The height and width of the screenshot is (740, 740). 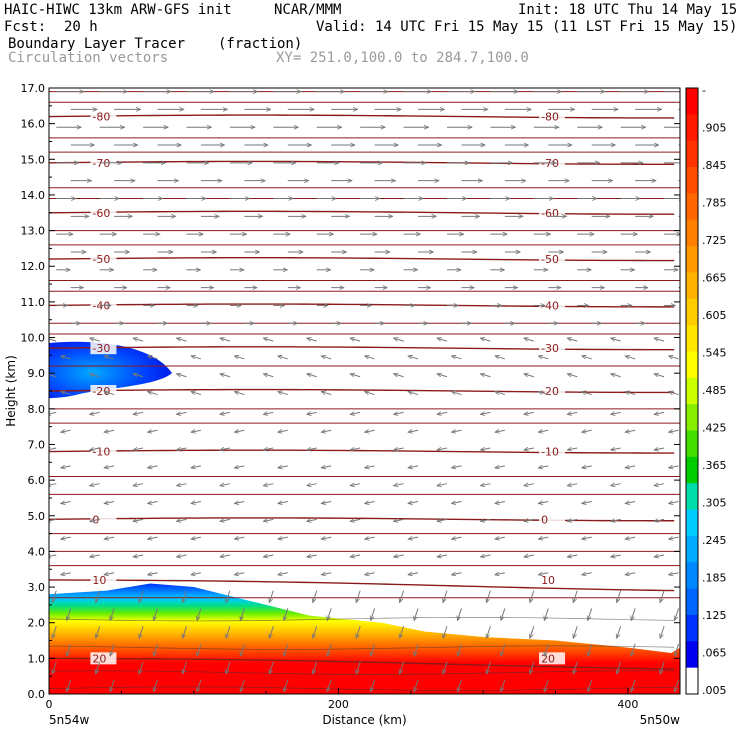 I want to click on colorbar-label: .725, so click(x=714, y=240).